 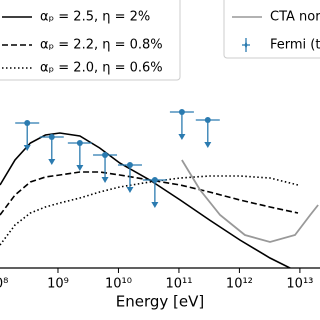 What do you see at coordinates (239, 284) in the screenshot?
I see `x-tick-label: 10¹²` at bounding box center [239, 284].